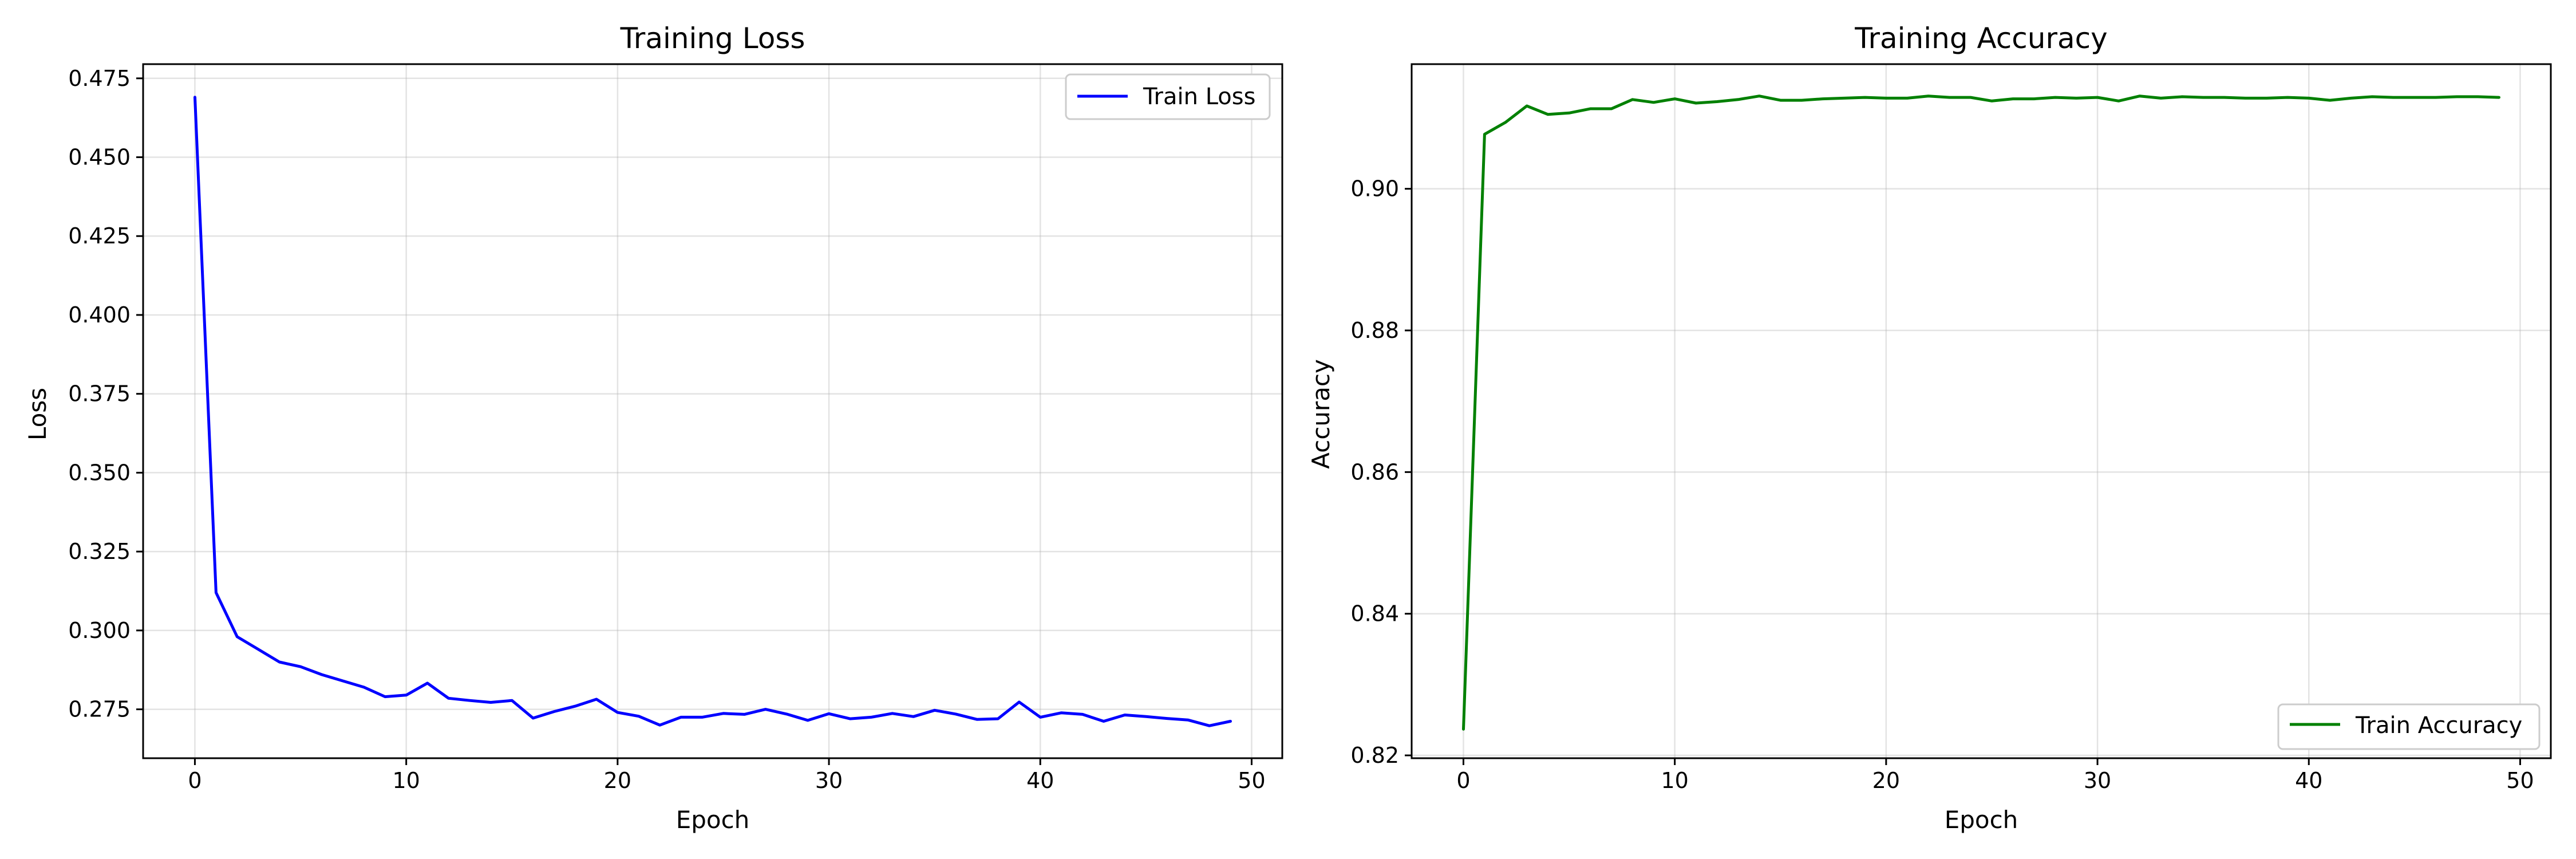  I want to click on accuracy-x-tick-label: 20, so click(1886, 780).